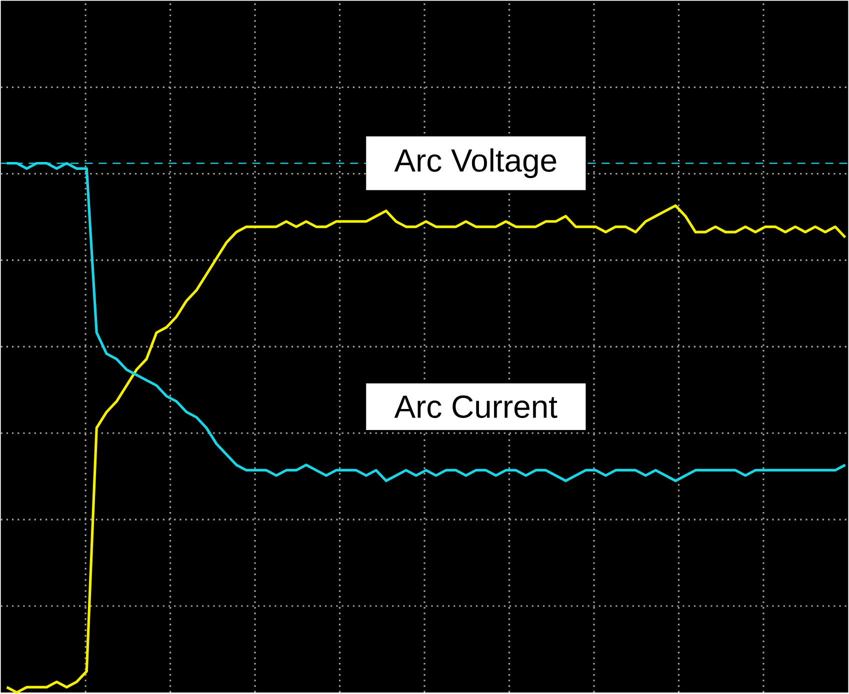 The width and height of the screenshot is (849, 694). I want to click on series-label: Arc Voltage, so click(475, 163).